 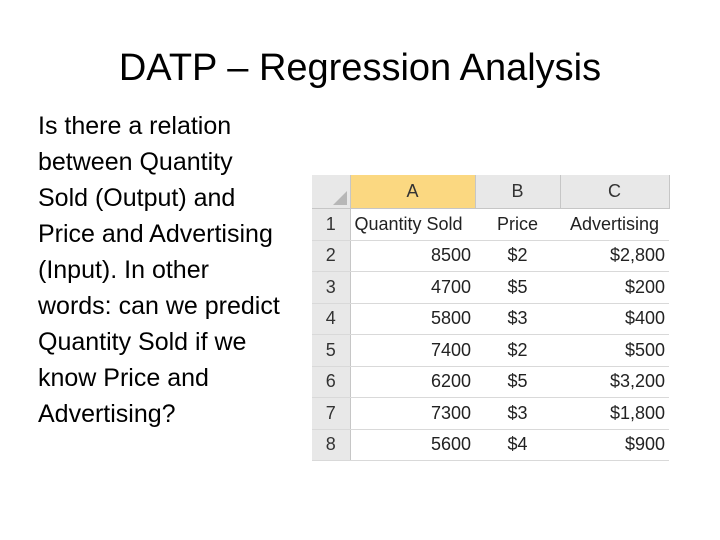 I want to click on row-header: 6, so click(x=331, y=382).